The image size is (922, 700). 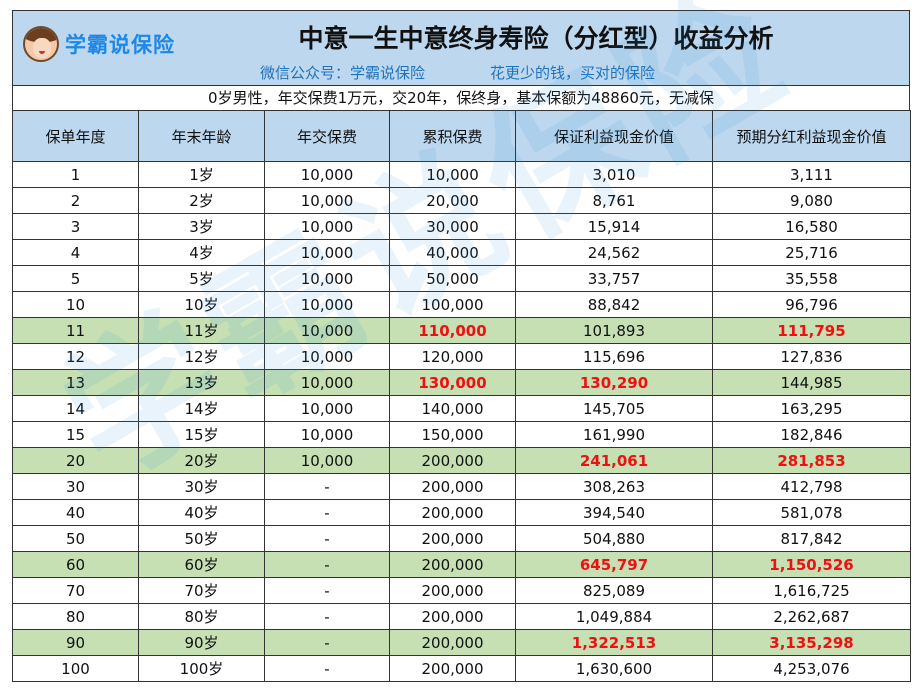 I want to click on table-cell: 14, so click(x=75, y=408).